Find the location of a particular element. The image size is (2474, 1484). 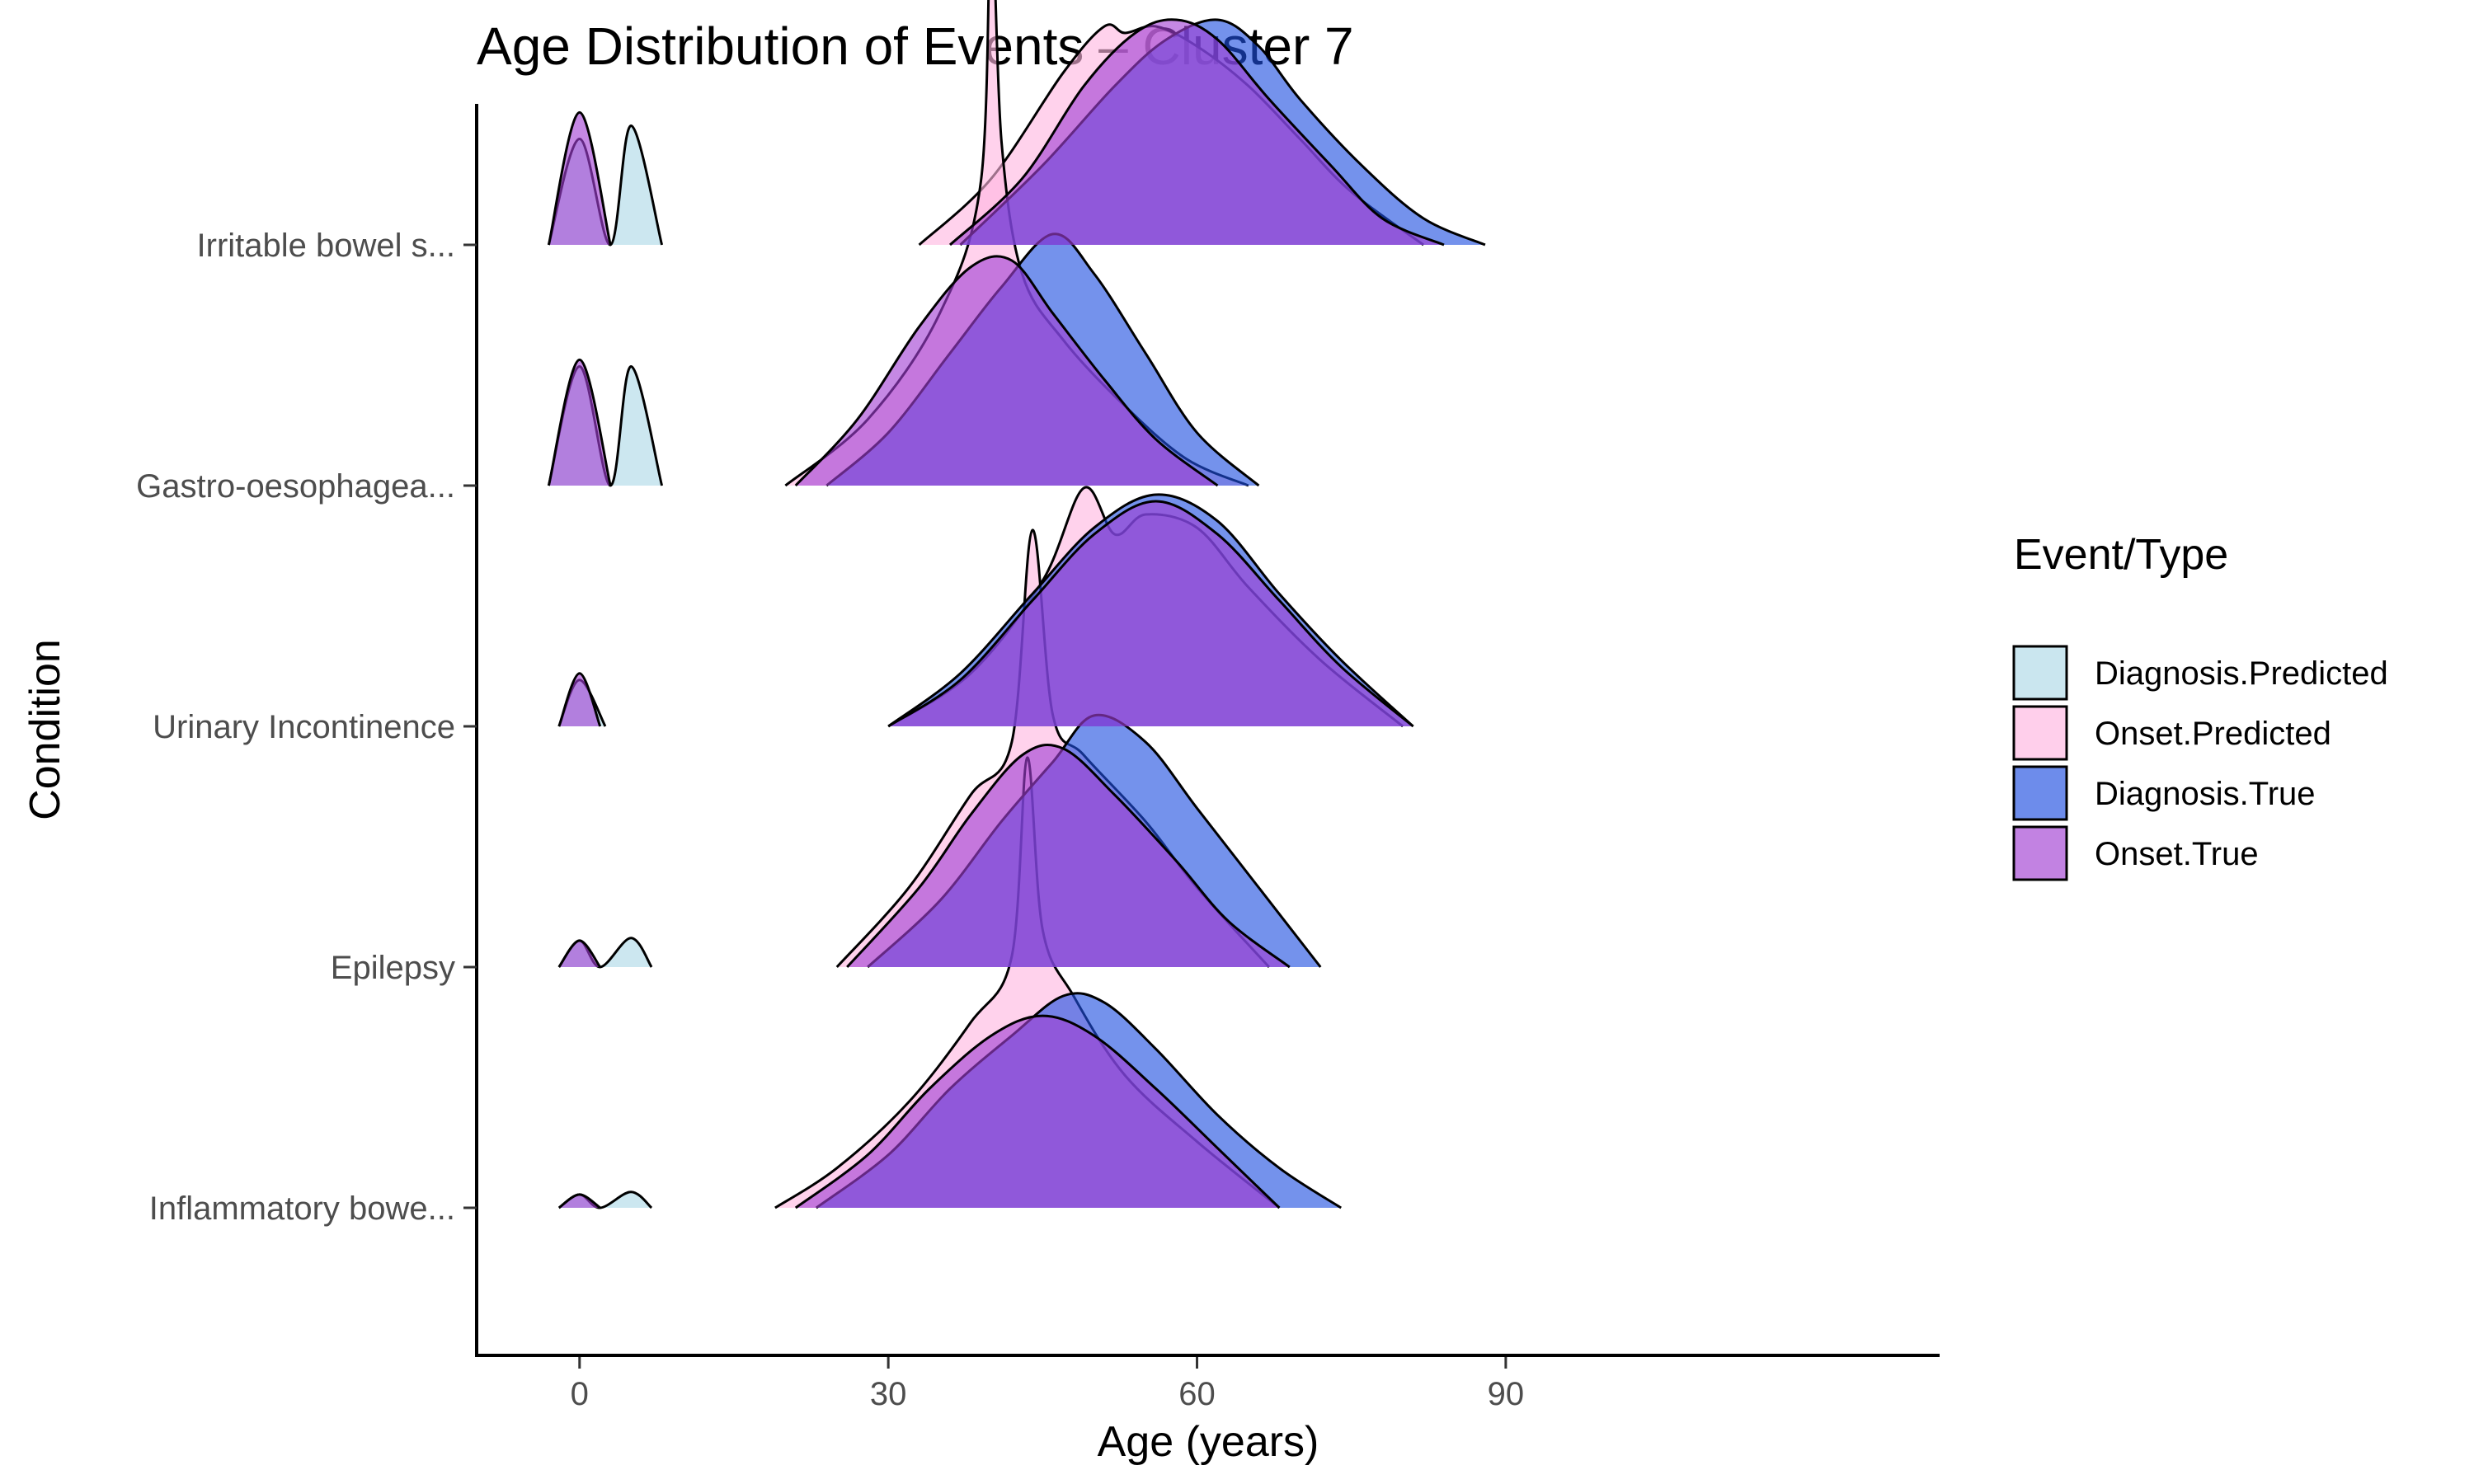

legend-label-diagnosis-predicted: Diagnosis.Predicted is located at coordinates (2241, 673).